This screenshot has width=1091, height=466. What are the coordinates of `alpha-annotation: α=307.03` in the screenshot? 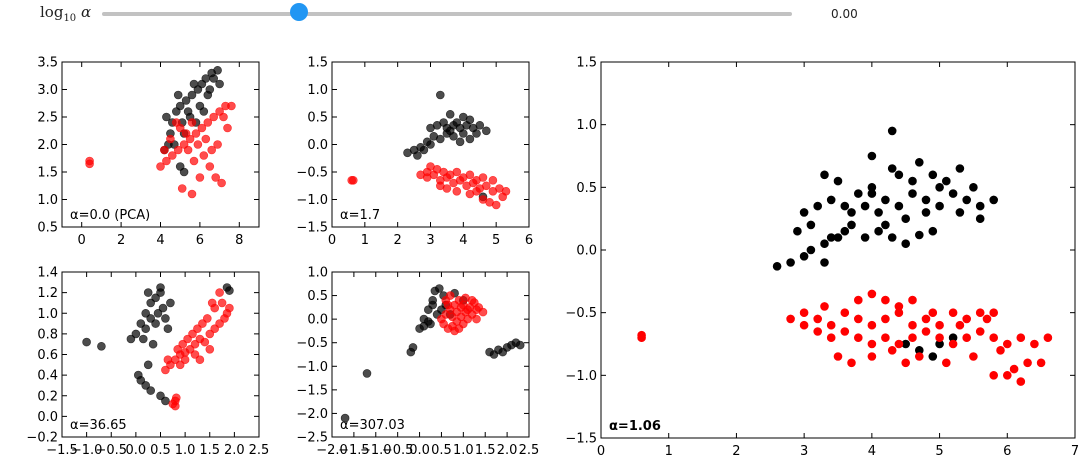 It's located at (372, 425).